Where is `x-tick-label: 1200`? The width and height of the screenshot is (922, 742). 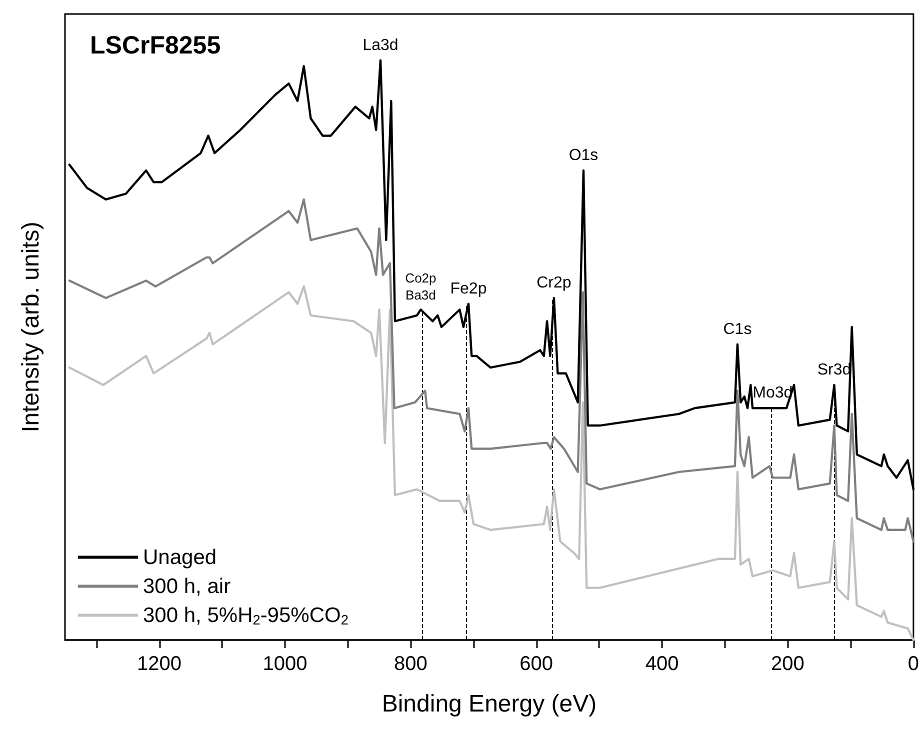
x-tick-label: 1200 is located at coordinates (159, 664).